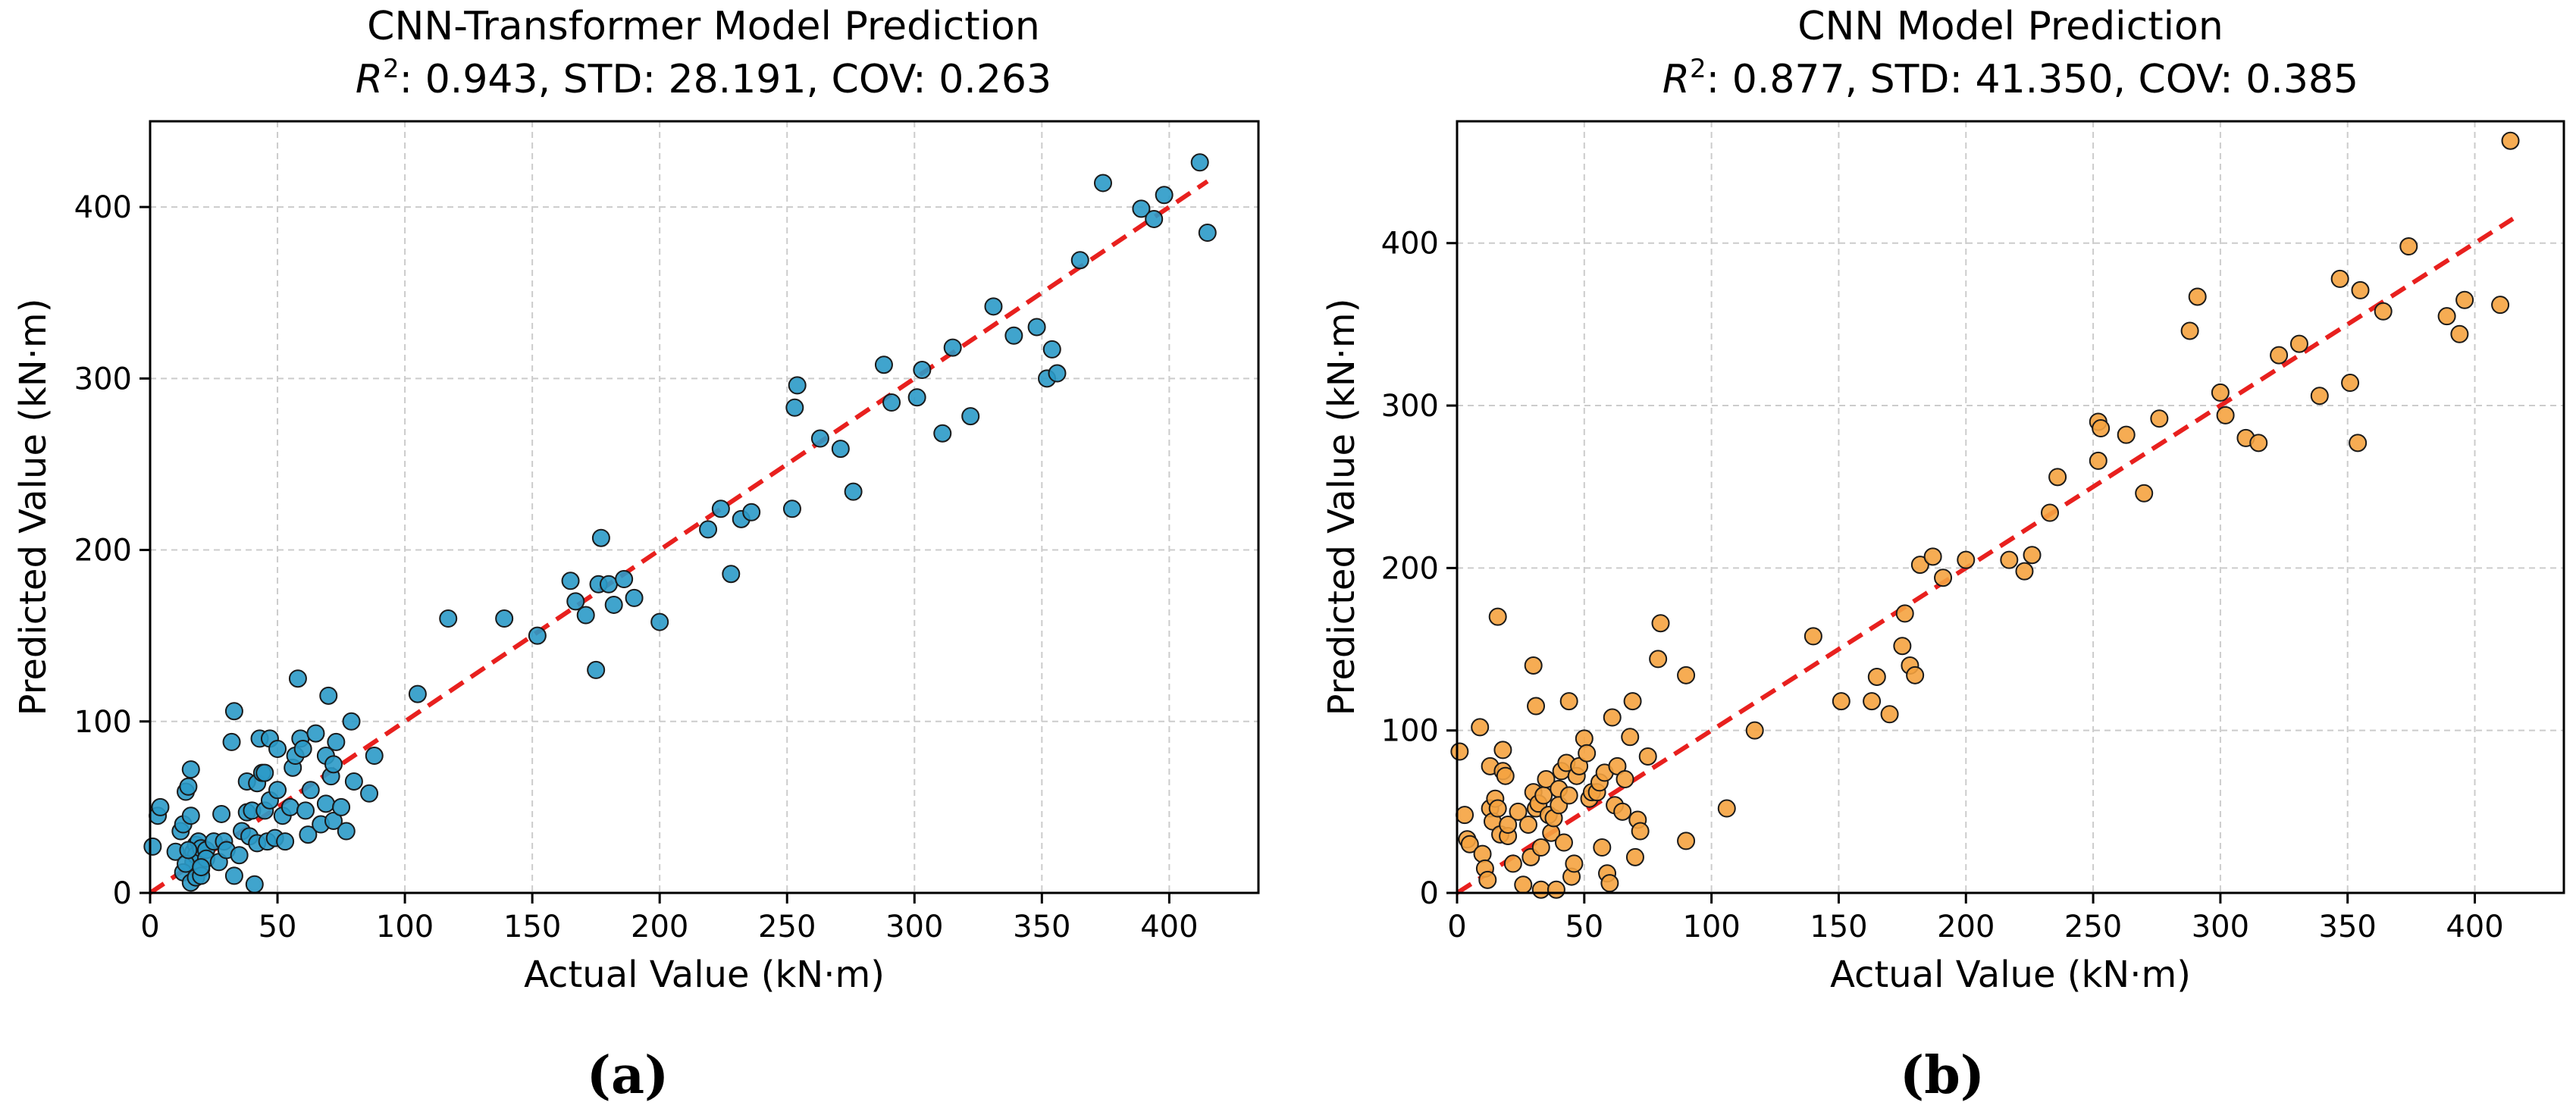  What do you see at coordinates (405, 927) in the screenshot?
I see `panel-a-xtick-label: 100` at bounding box center [405, 927].